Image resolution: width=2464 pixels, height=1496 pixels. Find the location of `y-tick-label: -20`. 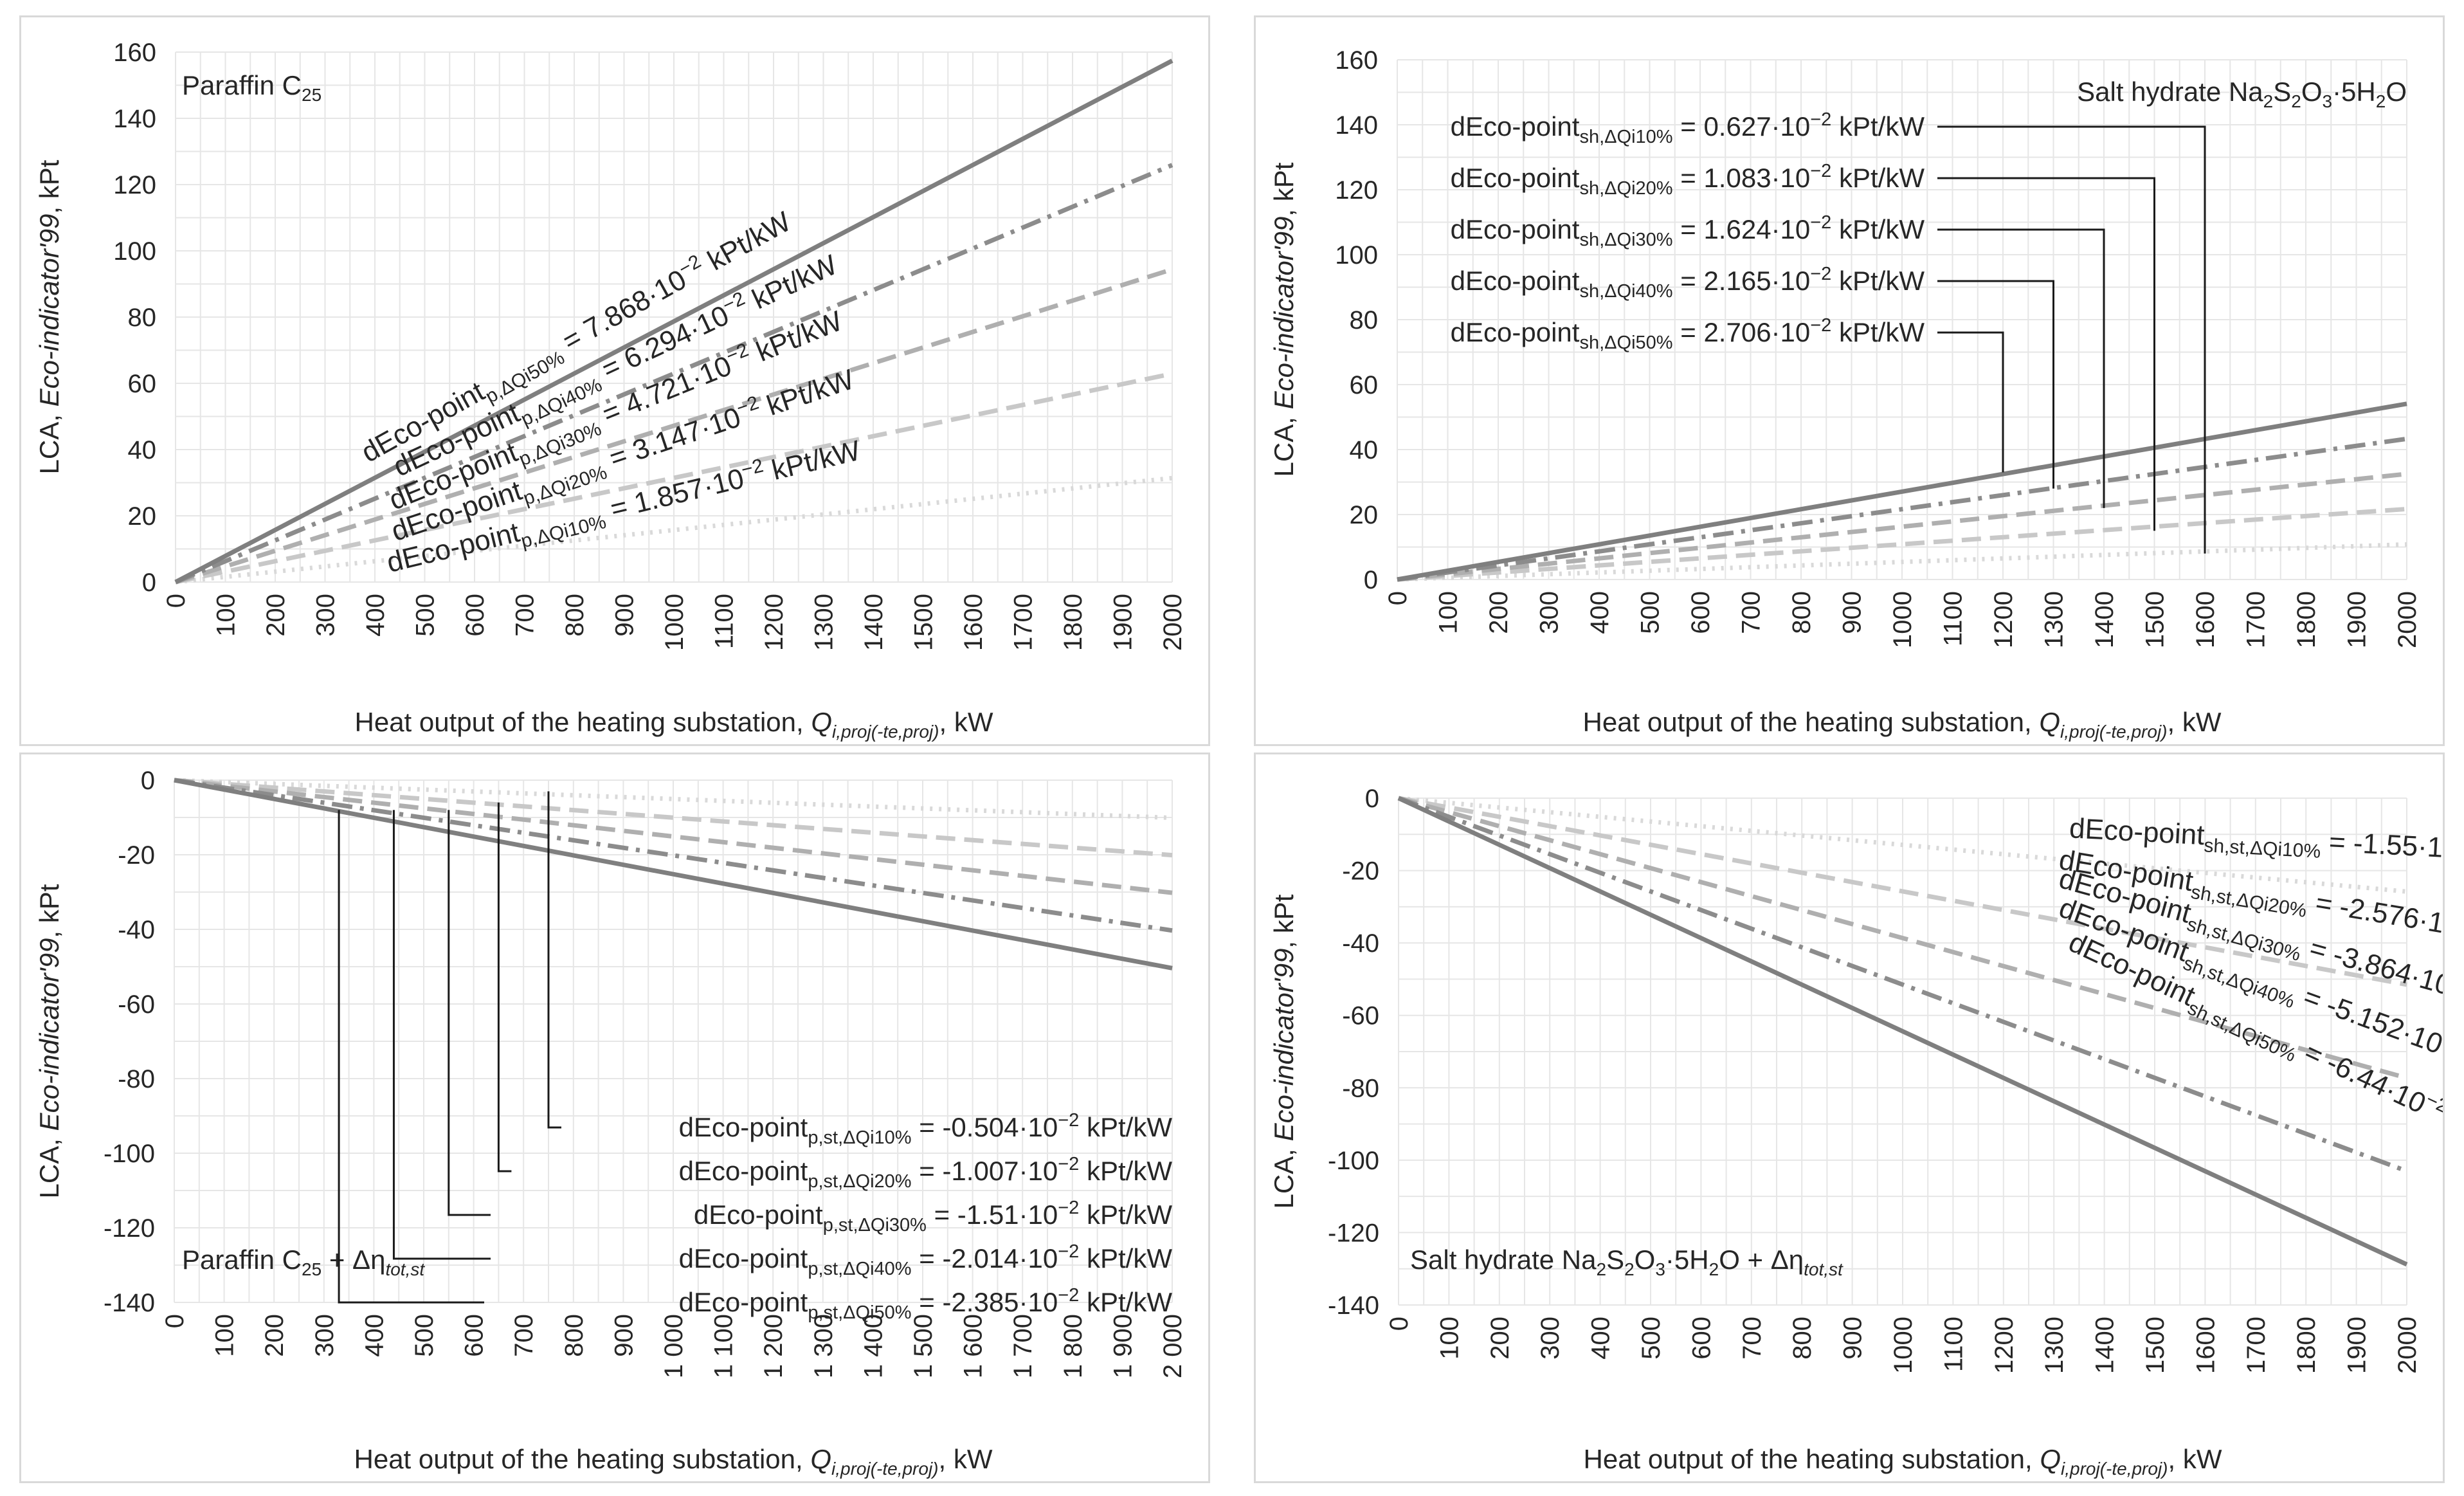

y-tick-label: -20 is located at coordinates (136, 855).